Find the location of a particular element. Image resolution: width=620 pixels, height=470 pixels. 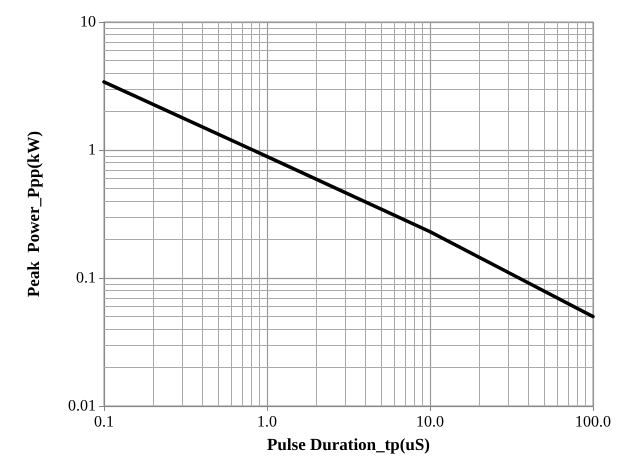

y-tick-label: 1 is located at coordinates (92, 150).